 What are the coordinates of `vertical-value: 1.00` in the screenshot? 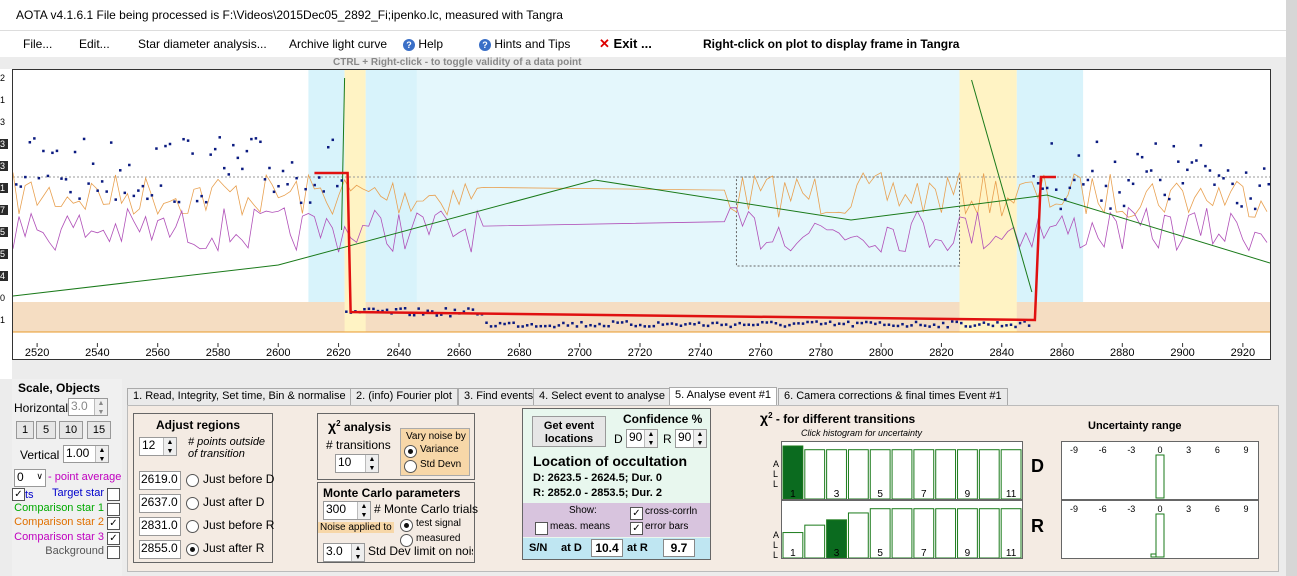 It's located at (78, 453).